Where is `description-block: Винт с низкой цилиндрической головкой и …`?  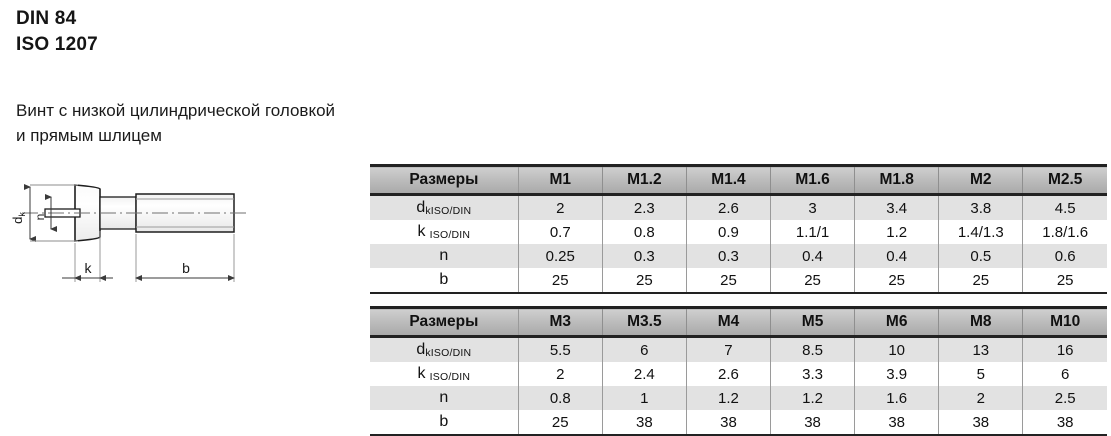
description-block: Винт с низкой цилиндрической головкой и … is located at coordinates (246, 123).